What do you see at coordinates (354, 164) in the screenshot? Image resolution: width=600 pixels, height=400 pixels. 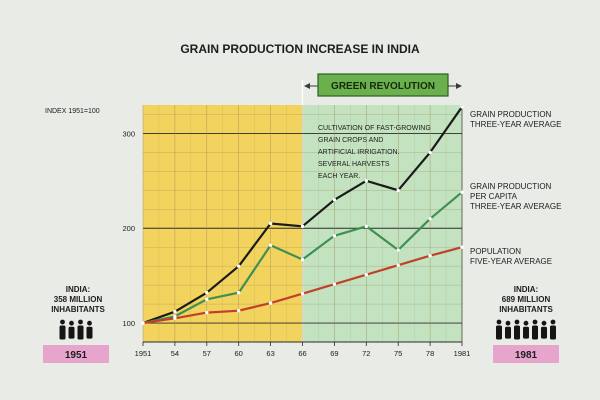 I see `annotation-line: SEVERAL HARVESTS` at bounding box center [354, 164].